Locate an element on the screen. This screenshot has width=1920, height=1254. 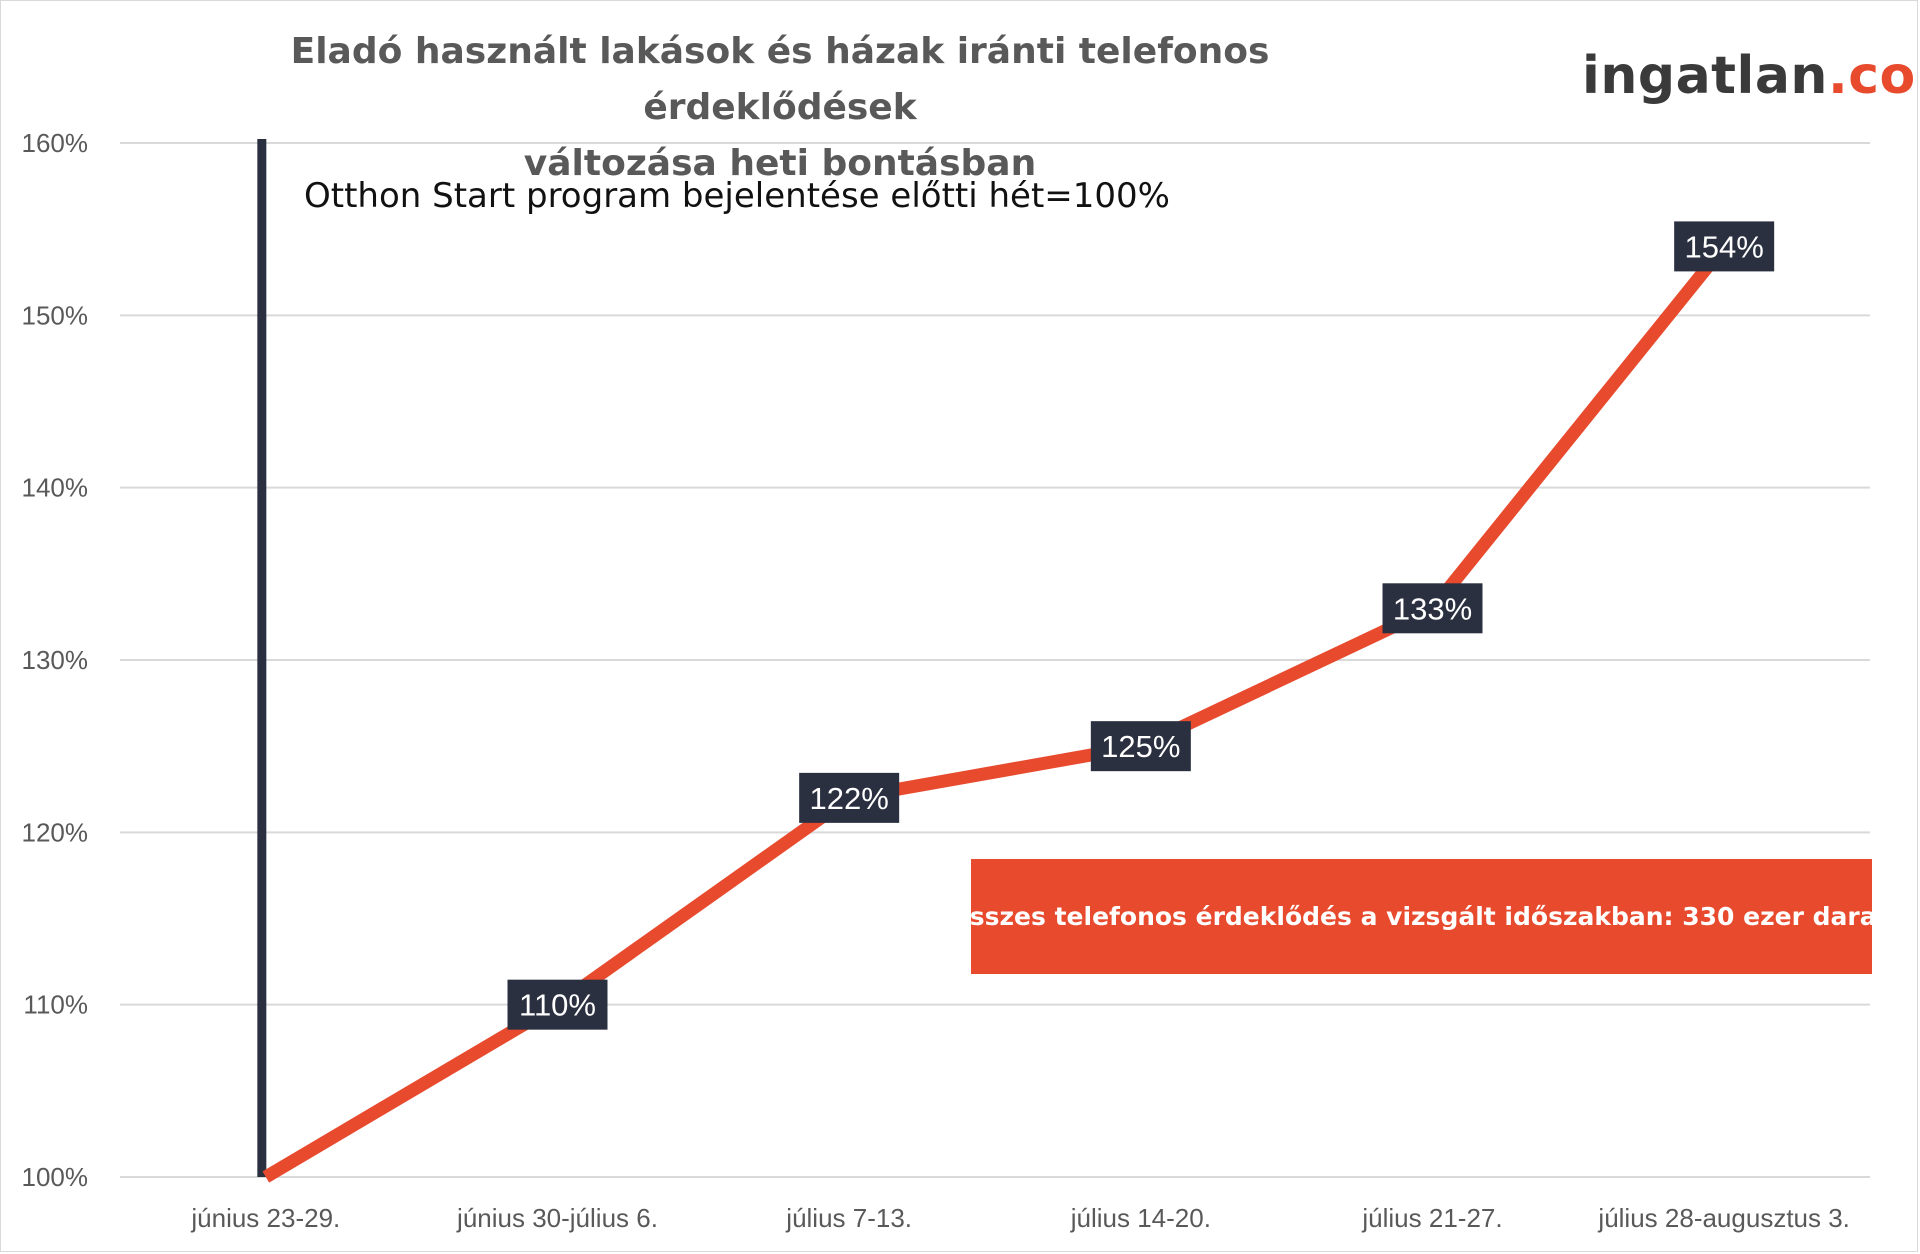
y-tick-label: 100% is located at coordinates (55, 1177).